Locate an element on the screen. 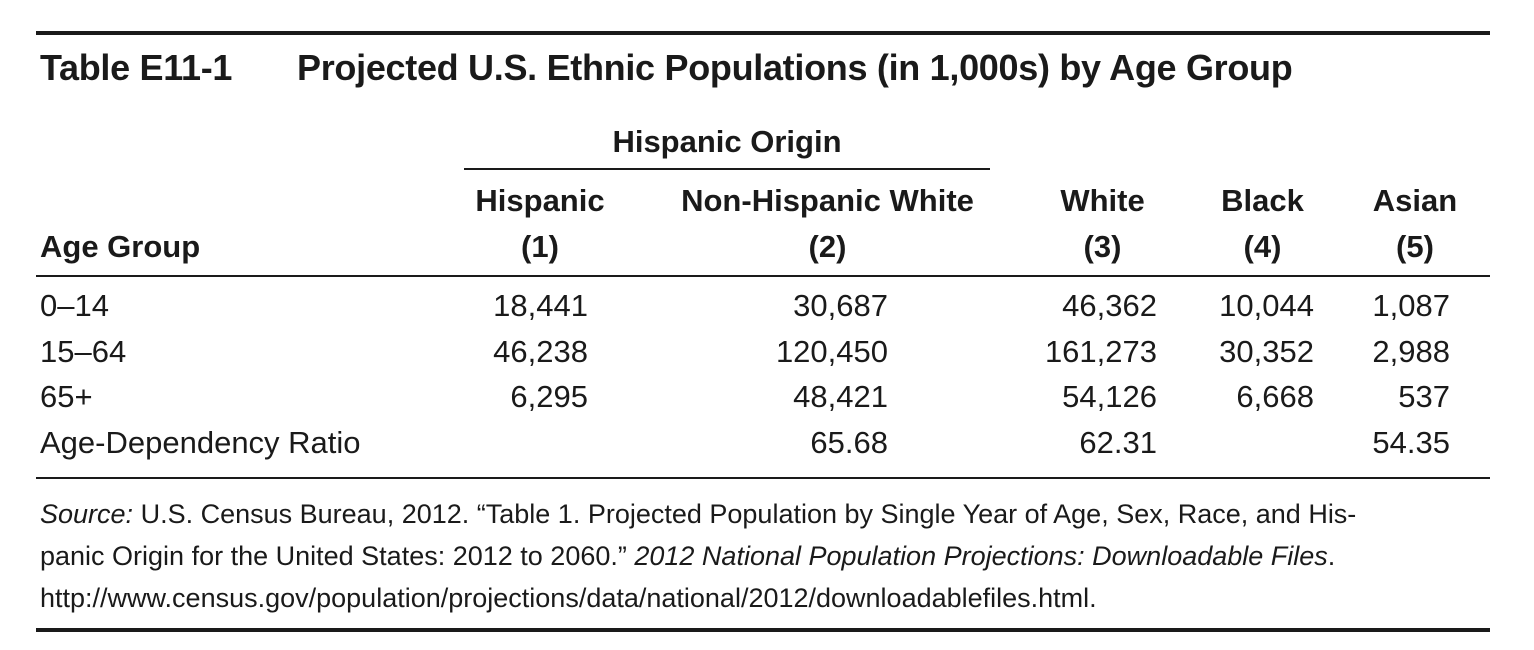 The image size is (1534, 650). top-rule is located at coordinates (763, 33).